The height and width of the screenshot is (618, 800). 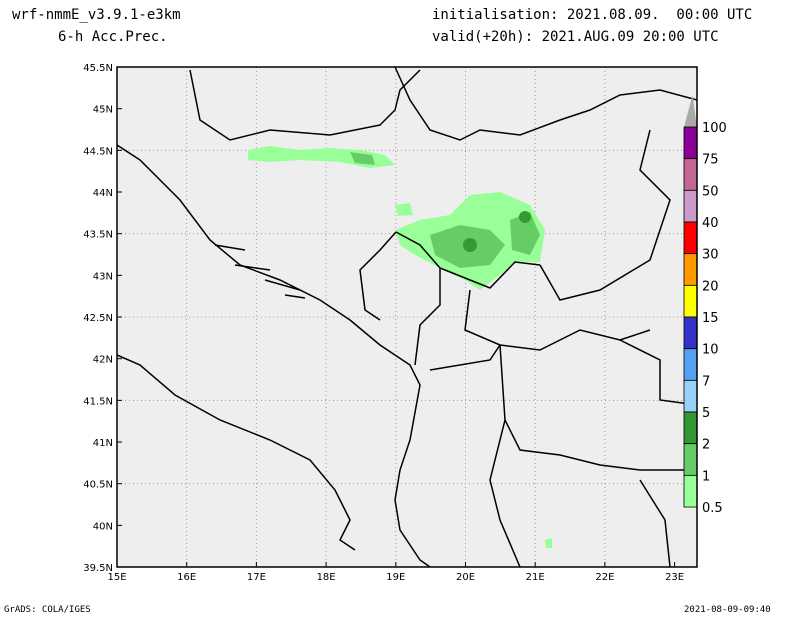 I want to click on colorbar-label: 15, so click(x=710, y=318).